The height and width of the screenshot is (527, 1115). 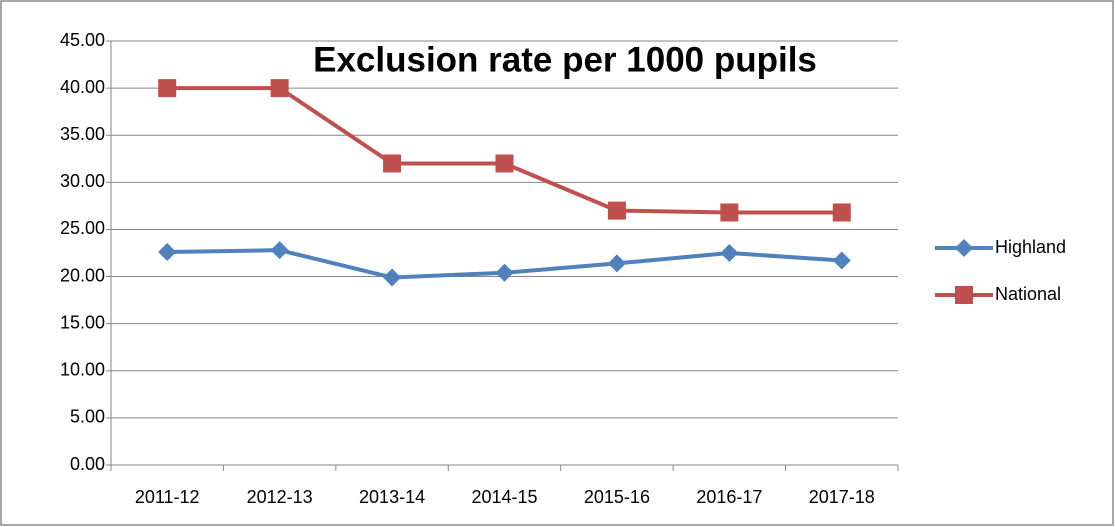 What do you see at coordinates (504, 497) in the screenshot?
I see `x-tick-label: 2014-15` at bounding box center [504, 497].